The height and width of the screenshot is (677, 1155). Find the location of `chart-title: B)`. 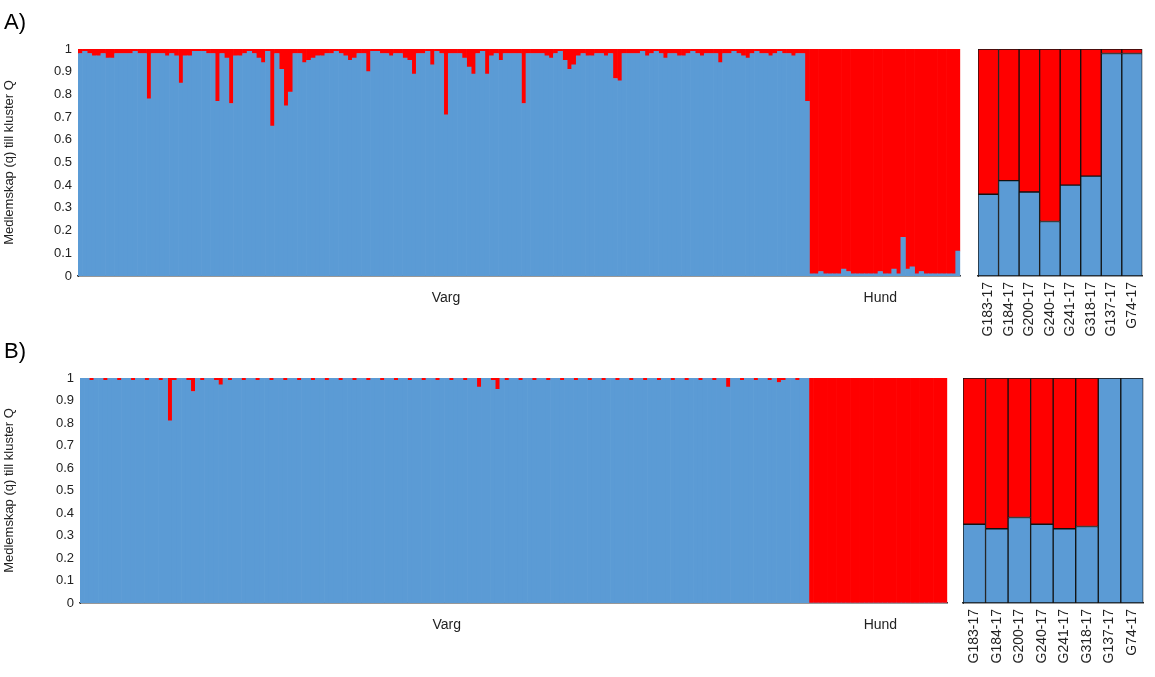

chart-title: B) is located at coordinates (15, 351).